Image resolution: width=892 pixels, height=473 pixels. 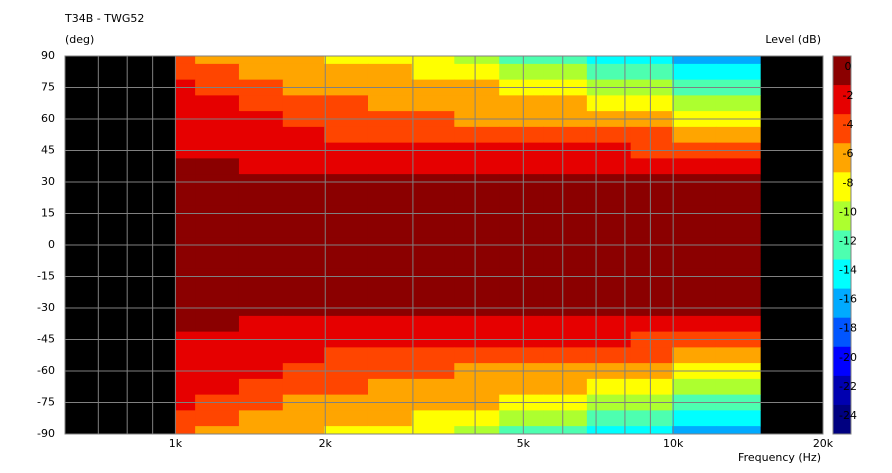 What do you see at coordinates (793, 39) in the screenshot?
I see `colorbar-label: Level (dB)` at bounding box center [793, 39].